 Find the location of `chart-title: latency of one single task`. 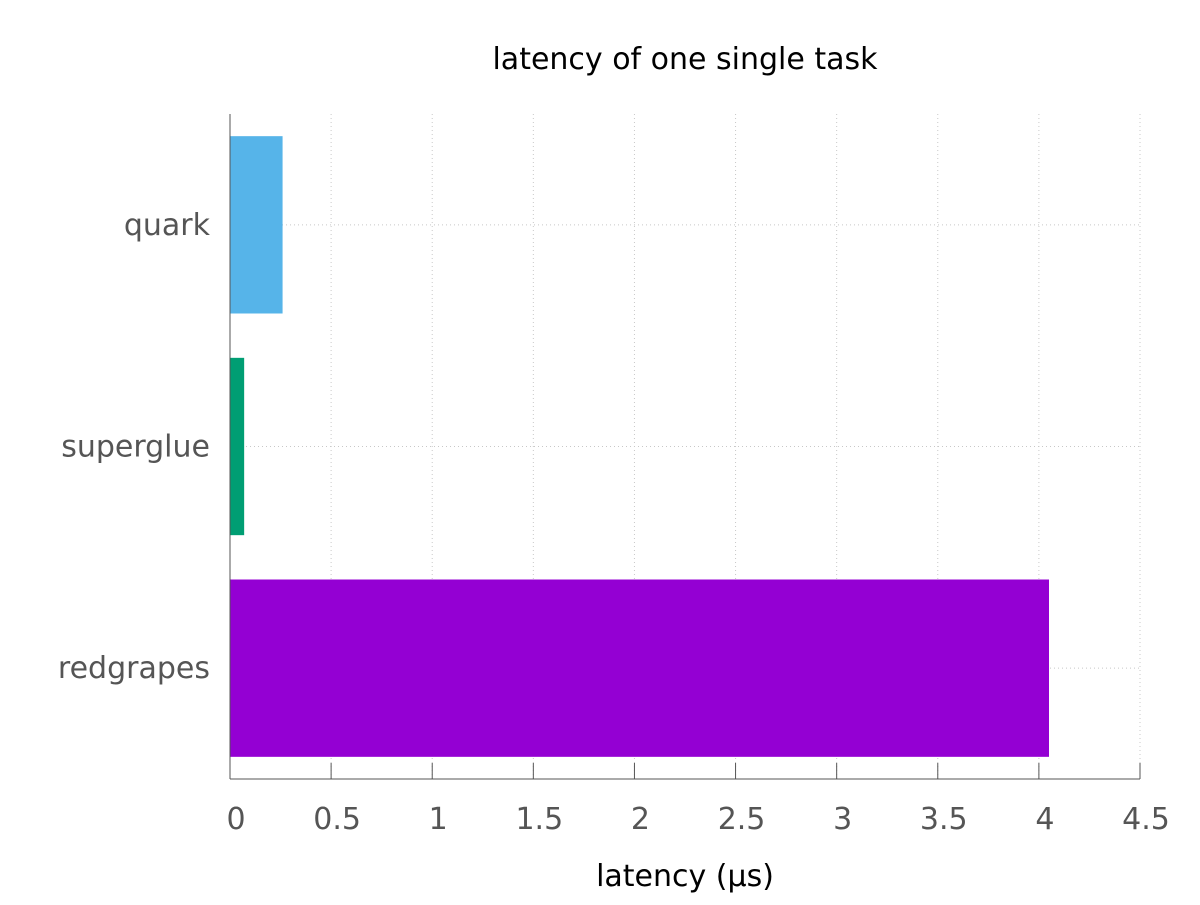

chart-title: latency of one single task is located at coordinates (685, 59).